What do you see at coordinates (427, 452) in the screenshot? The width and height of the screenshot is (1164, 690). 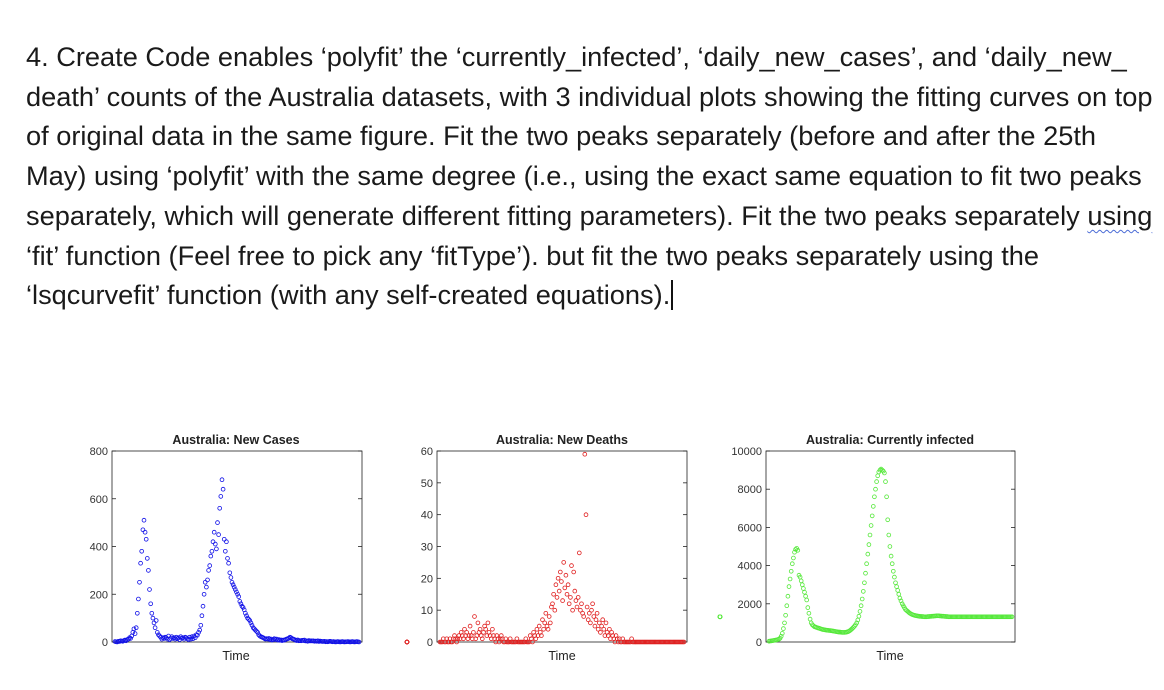 I see `y-tick-label: 60` at bounding box center [427, 452].